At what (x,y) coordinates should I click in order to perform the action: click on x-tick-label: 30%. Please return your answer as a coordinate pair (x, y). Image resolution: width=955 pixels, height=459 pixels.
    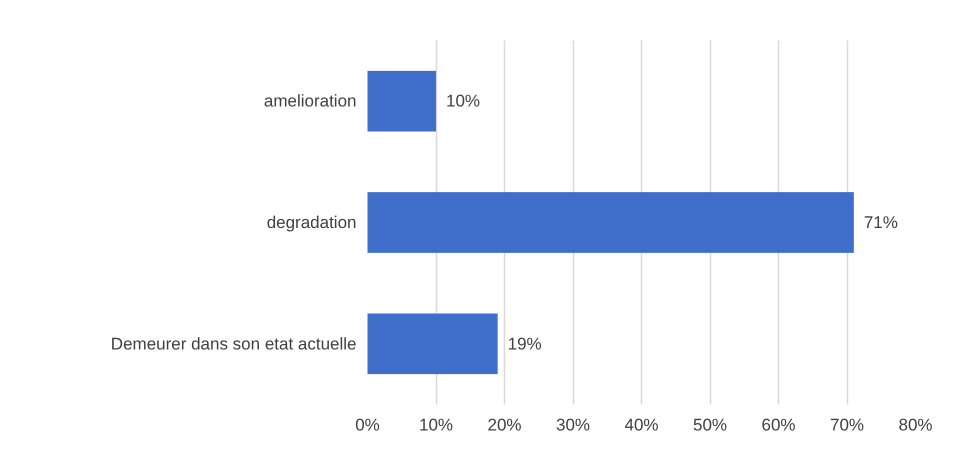
    Looking at the image, I should click on (573, 425).